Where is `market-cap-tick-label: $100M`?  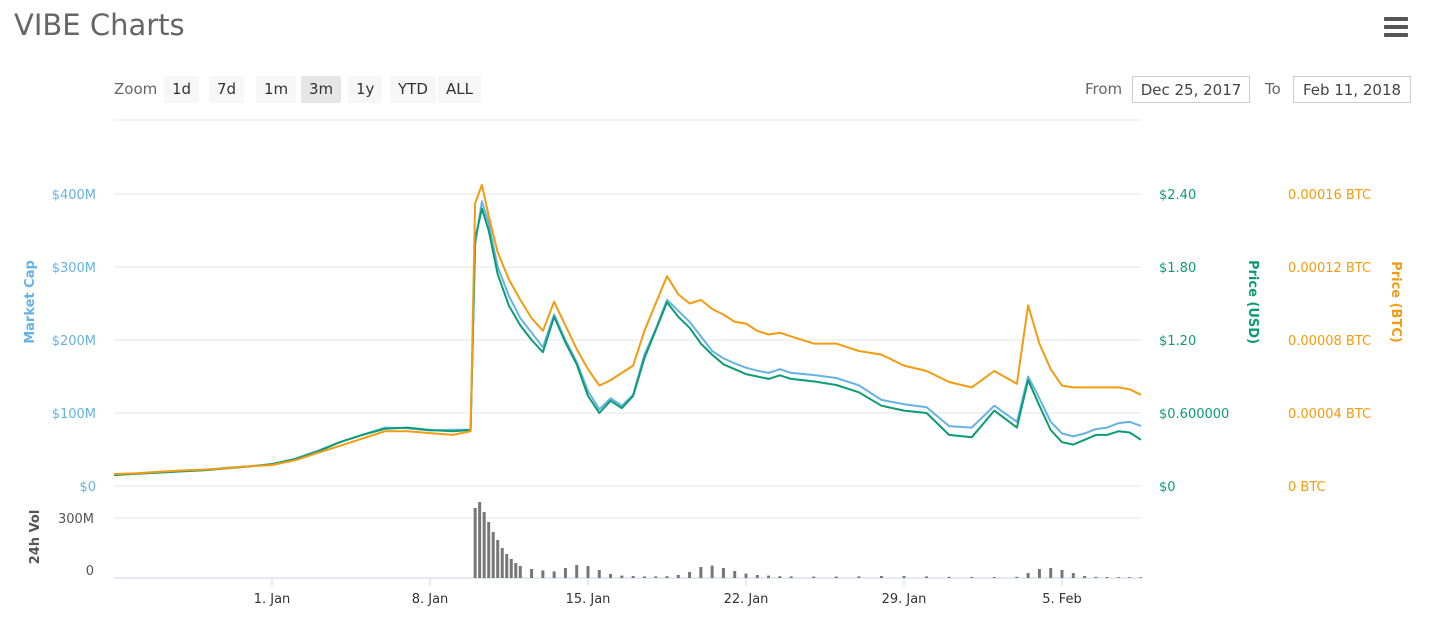 market-cap-tick-label: $100M is located at coordinates (74, 414).